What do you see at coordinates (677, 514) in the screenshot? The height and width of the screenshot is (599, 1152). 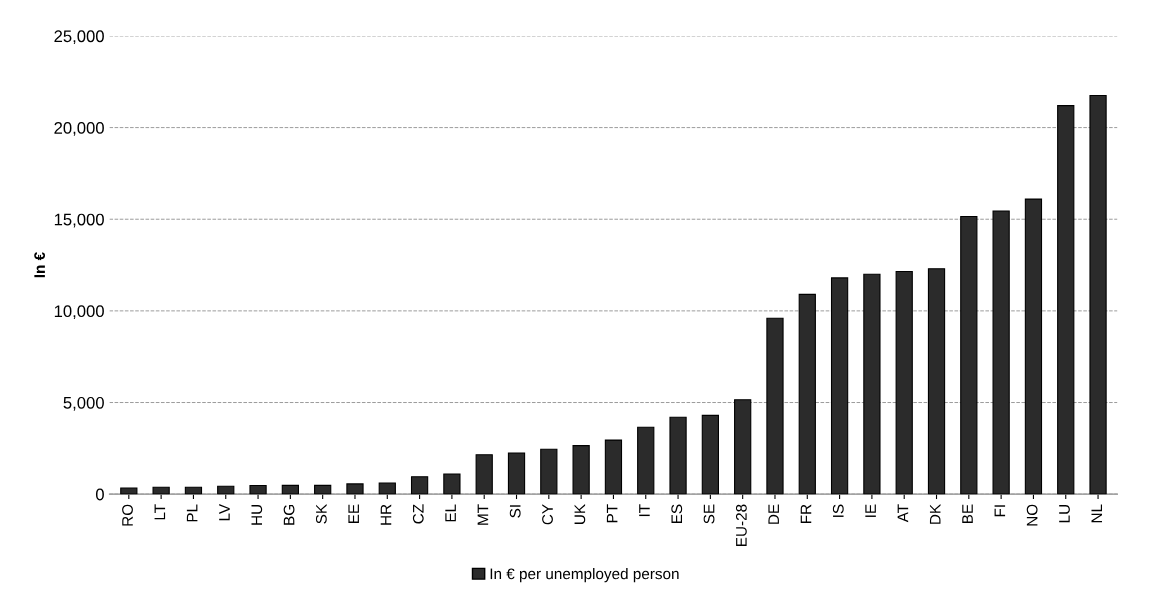 I see `x-tick-label: ES` at bounding box center [677, 514].